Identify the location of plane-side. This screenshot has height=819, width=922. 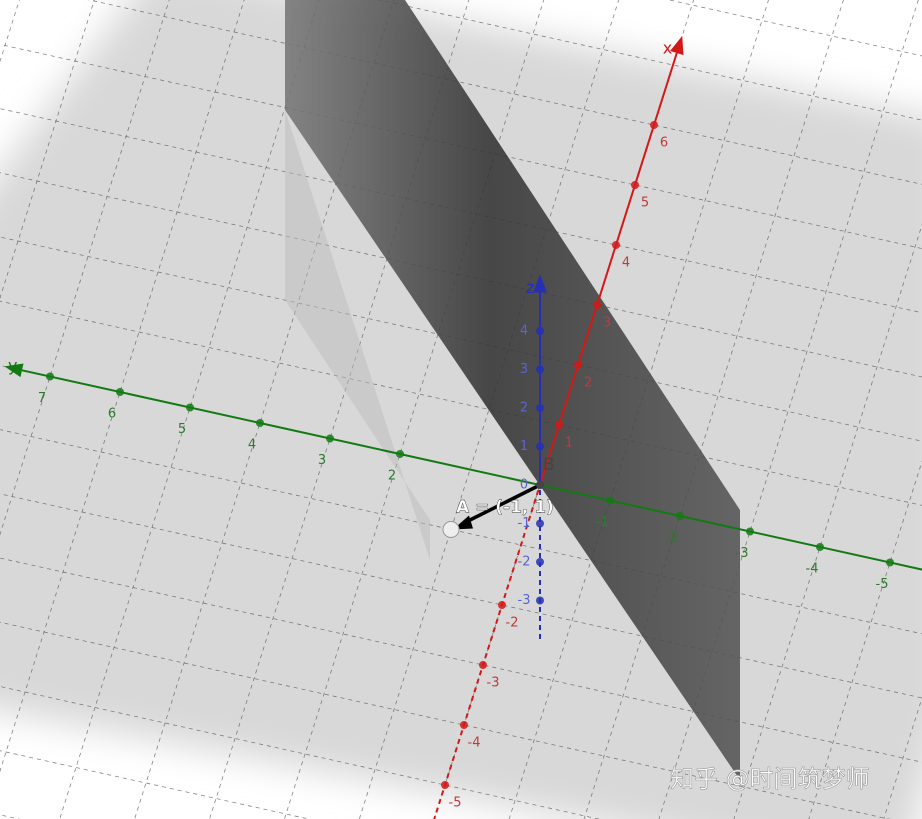
(357, 335).